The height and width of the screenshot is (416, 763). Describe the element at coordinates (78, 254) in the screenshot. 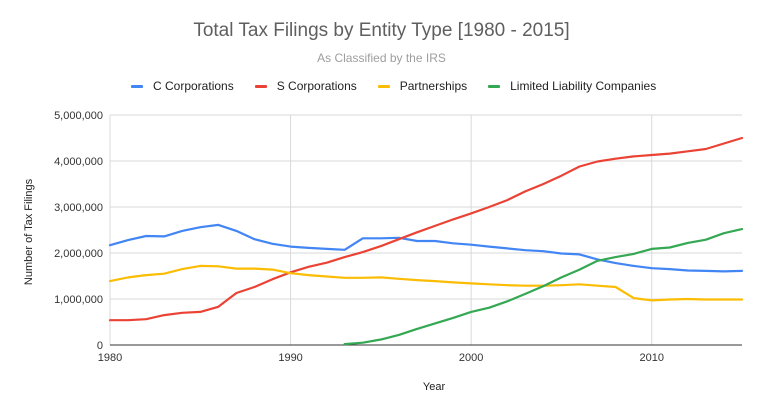

I see `y-tick-label: 2,000,000` at that location.